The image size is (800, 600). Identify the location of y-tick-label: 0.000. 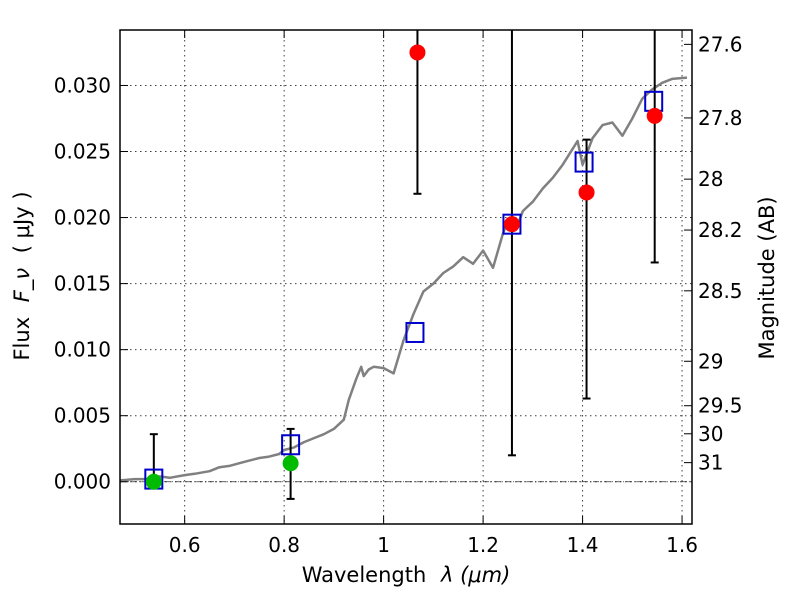
(82, 482).